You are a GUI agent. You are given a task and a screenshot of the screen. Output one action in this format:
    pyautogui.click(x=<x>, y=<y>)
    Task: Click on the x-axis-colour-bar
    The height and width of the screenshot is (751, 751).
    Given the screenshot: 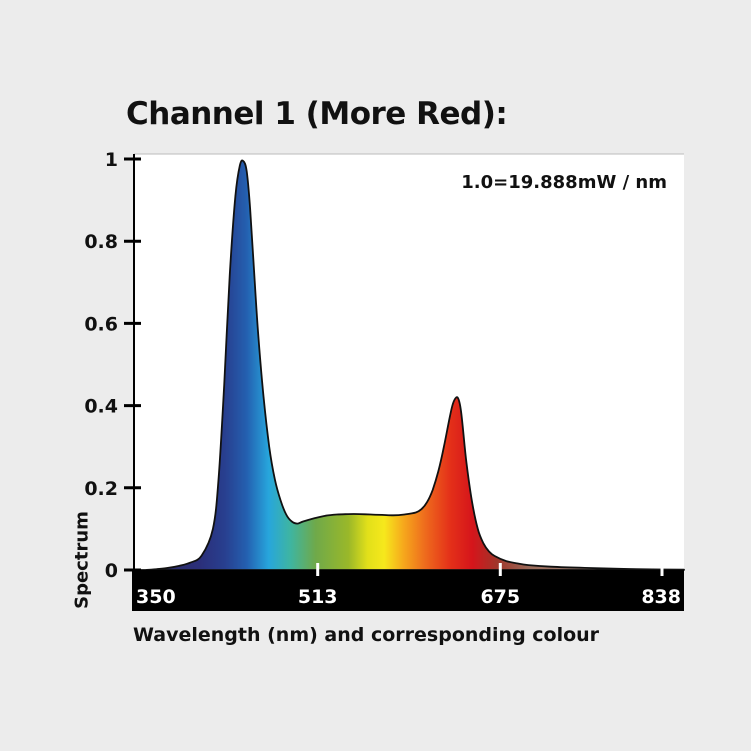 What is the action you would take?
    pyautogui.click(x=408, y=590)
    